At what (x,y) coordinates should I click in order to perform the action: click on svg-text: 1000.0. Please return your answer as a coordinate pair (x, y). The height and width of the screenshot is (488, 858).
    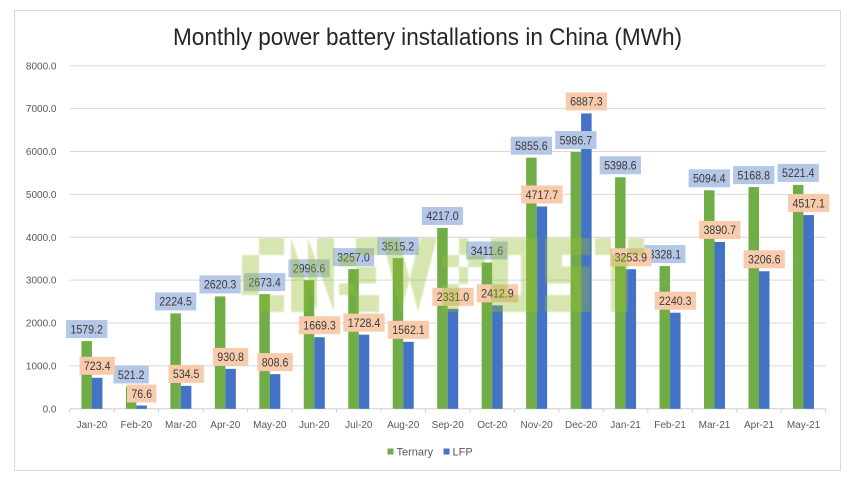
    Looking at the image, I should click on (41, 367).